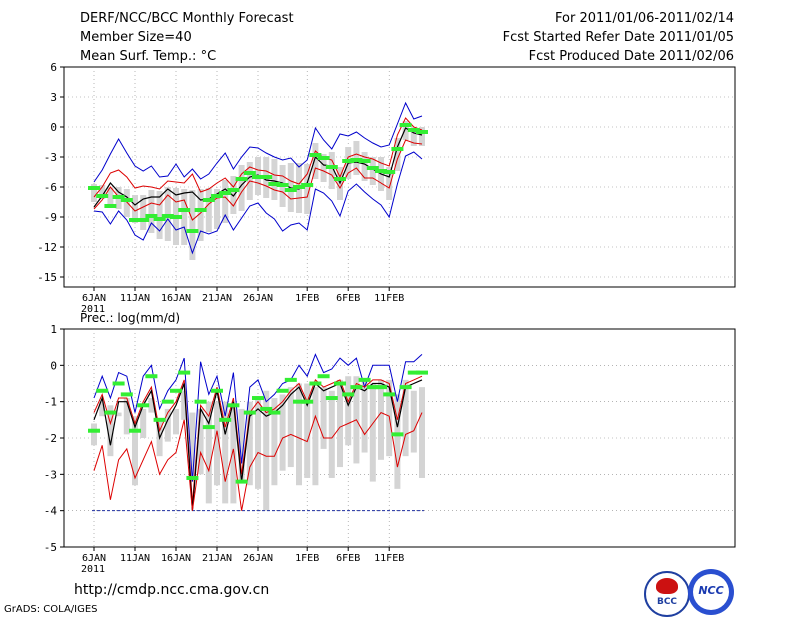 The height and width of the screenshot is (618, 800). Describe the element at coordinates (50, 157) in the screenshot. I see `temp-y-tick-label: -3` at that location.